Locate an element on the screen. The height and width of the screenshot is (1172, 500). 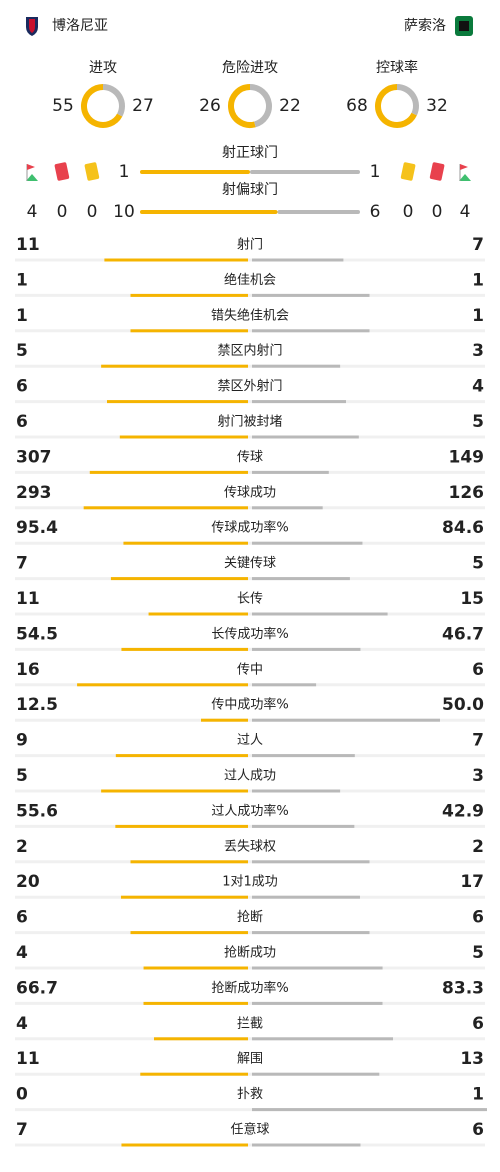
home-value: 55 is located at coordinates (63, 106).